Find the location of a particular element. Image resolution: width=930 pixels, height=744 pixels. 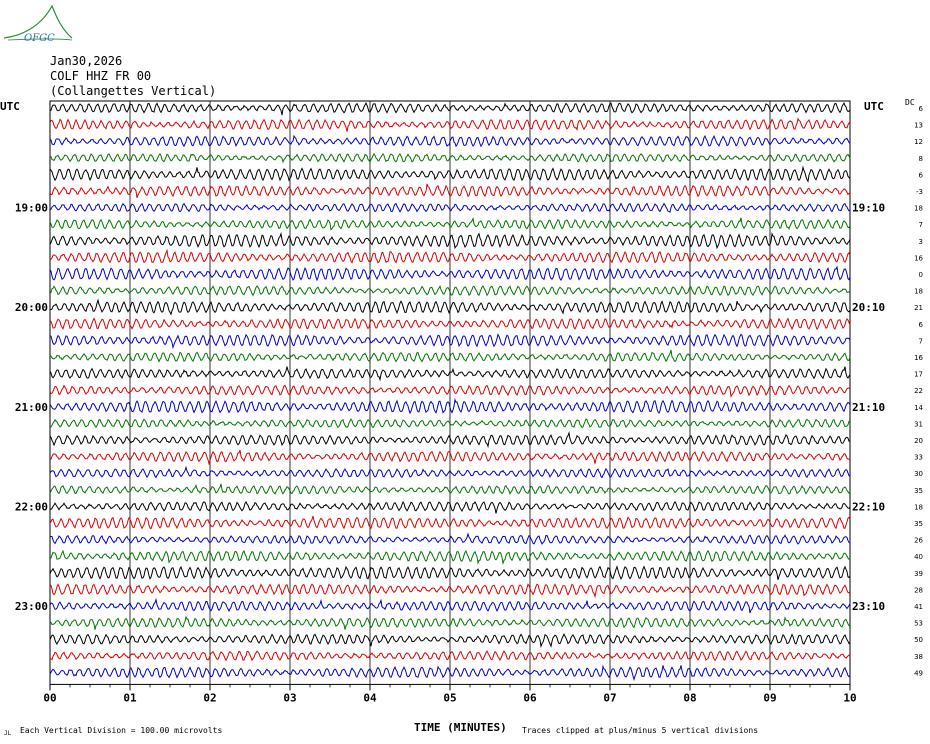

ofgc-logo: OFGC is located at coordinates (38, 24).